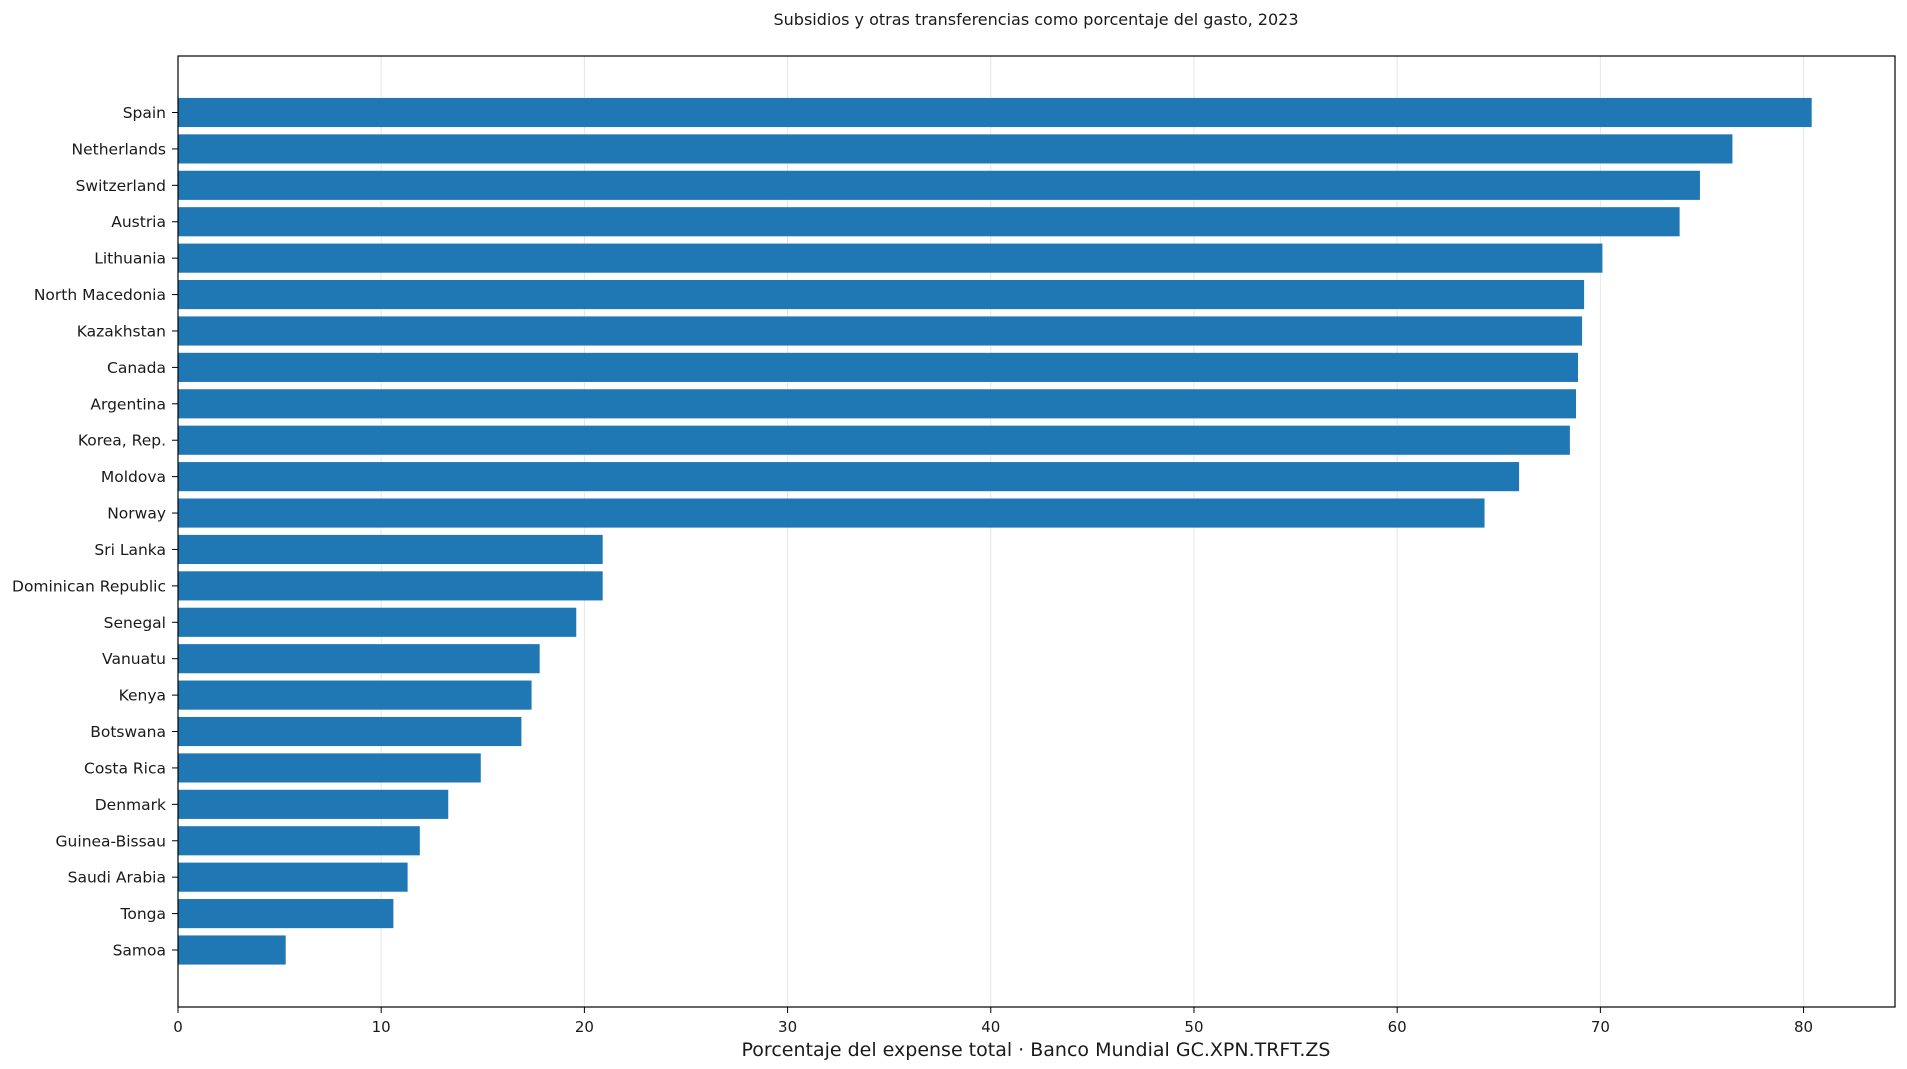 This screenshot has height=1069, width=1907. I want to click on bar-vanuatu, so click(359, 659).